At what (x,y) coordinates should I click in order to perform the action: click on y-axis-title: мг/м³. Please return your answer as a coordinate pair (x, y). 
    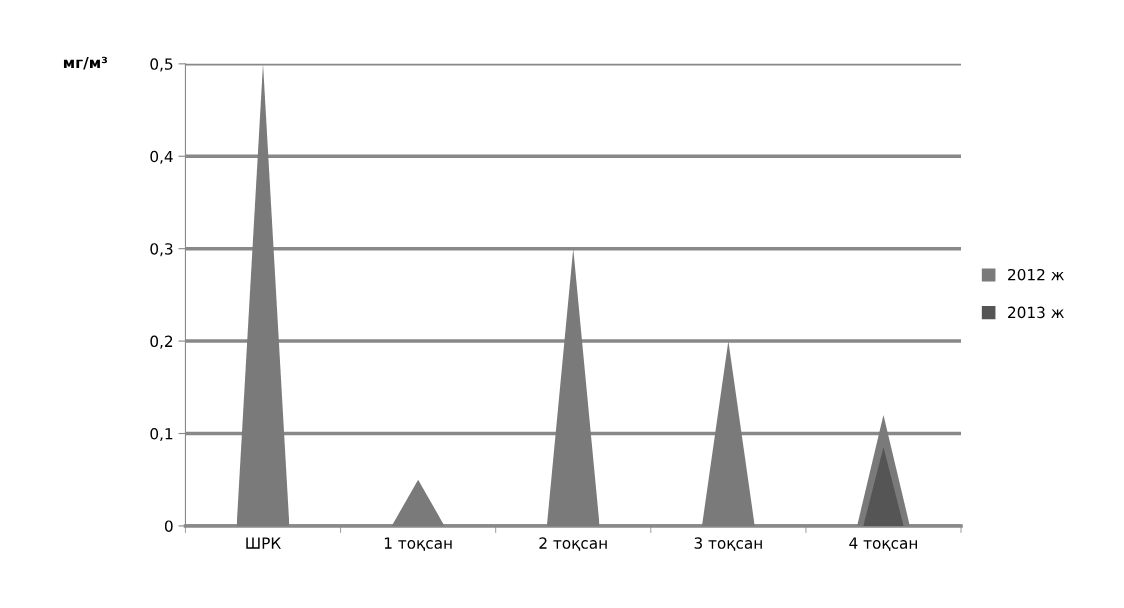
    Looking at the image, I should click on (85, 63).